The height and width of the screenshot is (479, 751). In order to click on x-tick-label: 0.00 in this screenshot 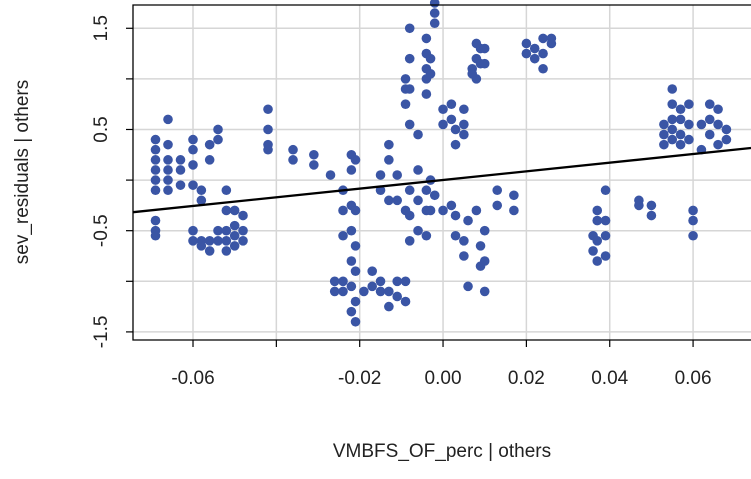, I will do `click(443, 378)`.